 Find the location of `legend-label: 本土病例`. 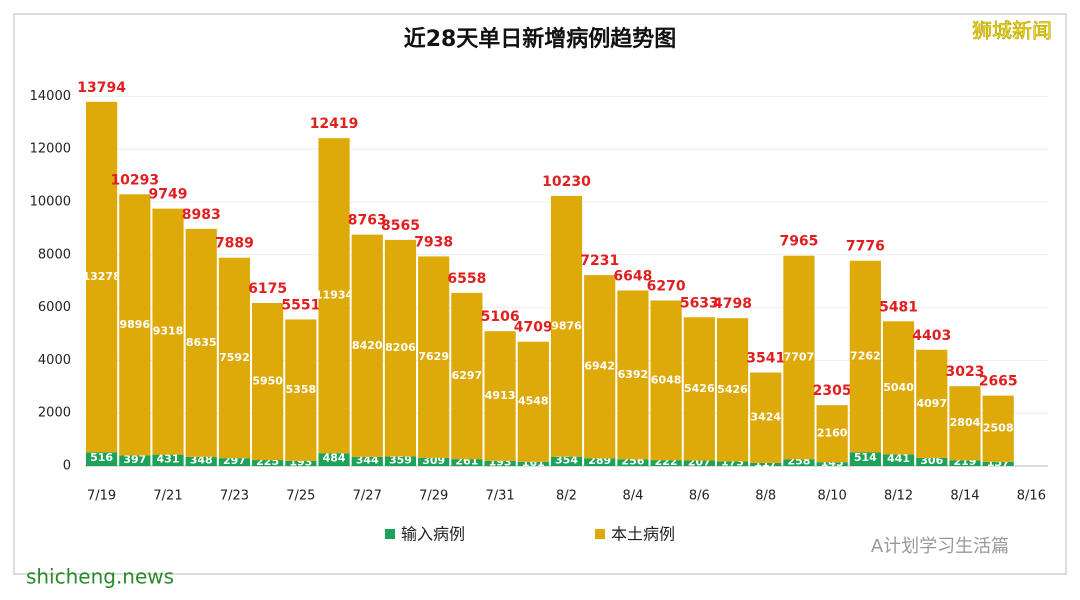

legend-label: 本土病例 is located at coordinates (643, 534).